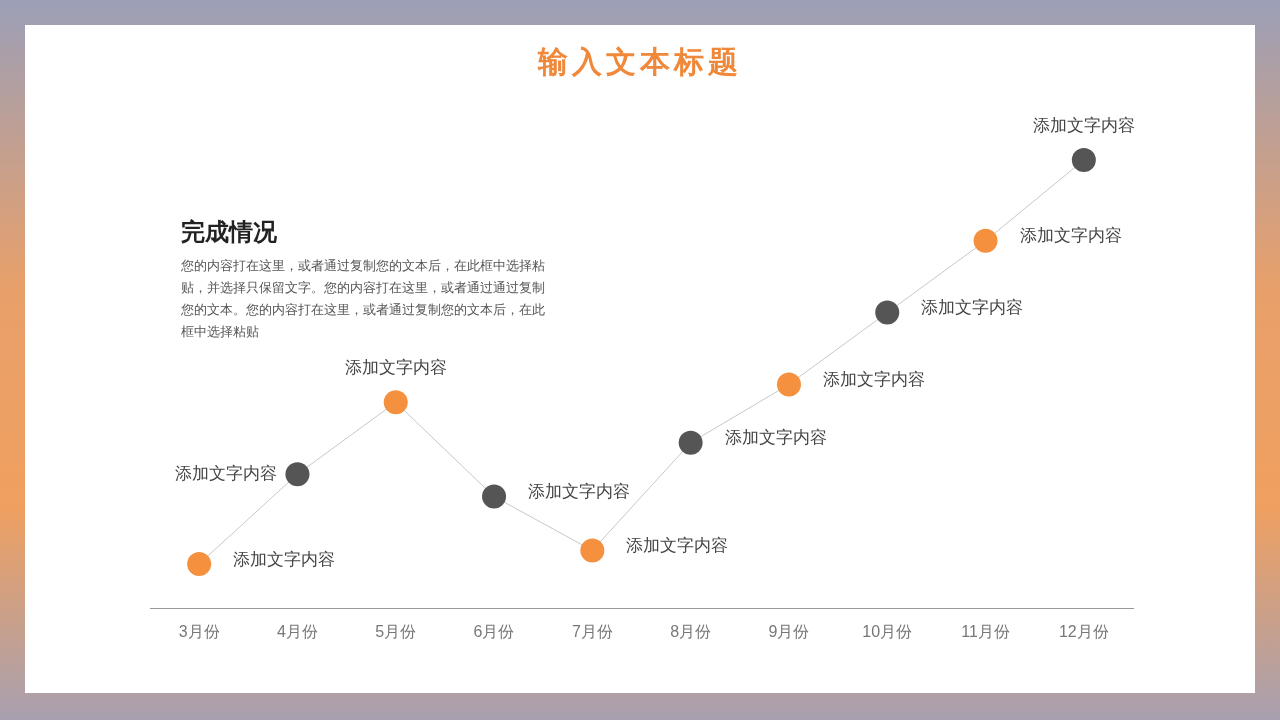 Image resolution: width=1280 pixels, height=720 pixels. I want to click on x-tick-label: 3月份, so click(199, 631).